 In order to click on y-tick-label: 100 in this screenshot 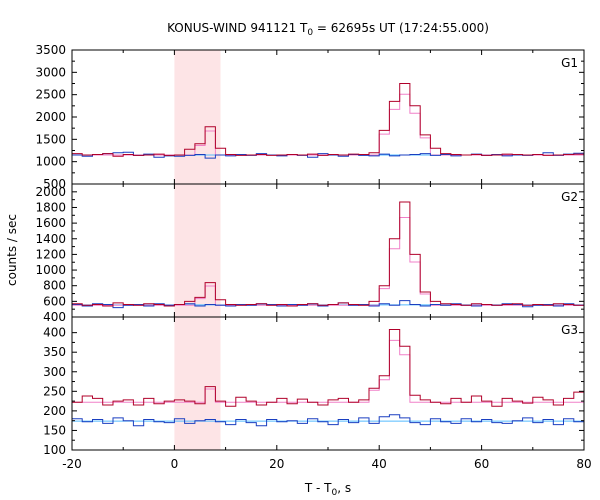, I will do `click(54, 450)`.